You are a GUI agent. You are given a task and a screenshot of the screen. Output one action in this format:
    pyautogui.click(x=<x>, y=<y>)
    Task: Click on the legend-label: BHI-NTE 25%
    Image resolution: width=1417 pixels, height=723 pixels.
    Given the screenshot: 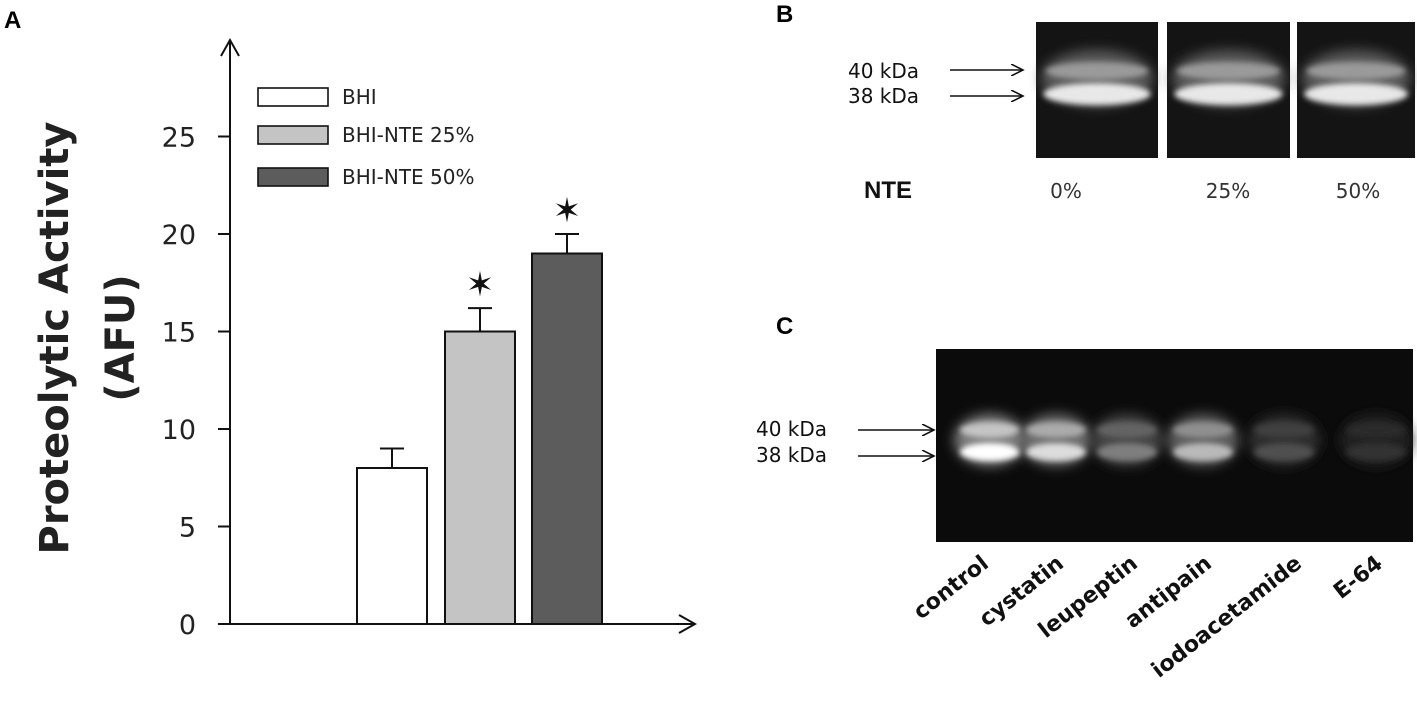 What is the action you would take?
    pyautogui.click(x=408, y=135)
    